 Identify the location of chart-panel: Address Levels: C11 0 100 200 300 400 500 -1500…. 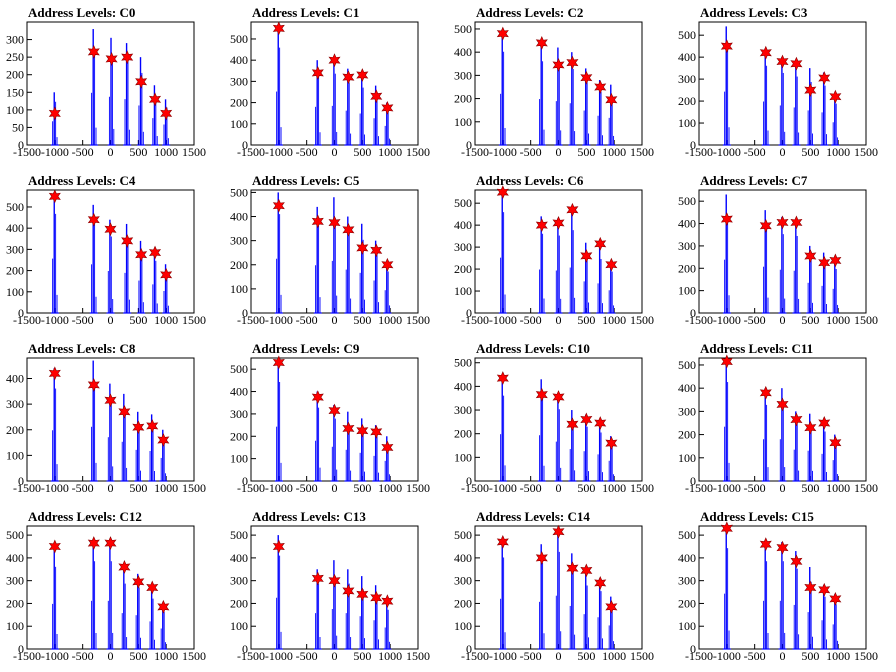
(784, 420).